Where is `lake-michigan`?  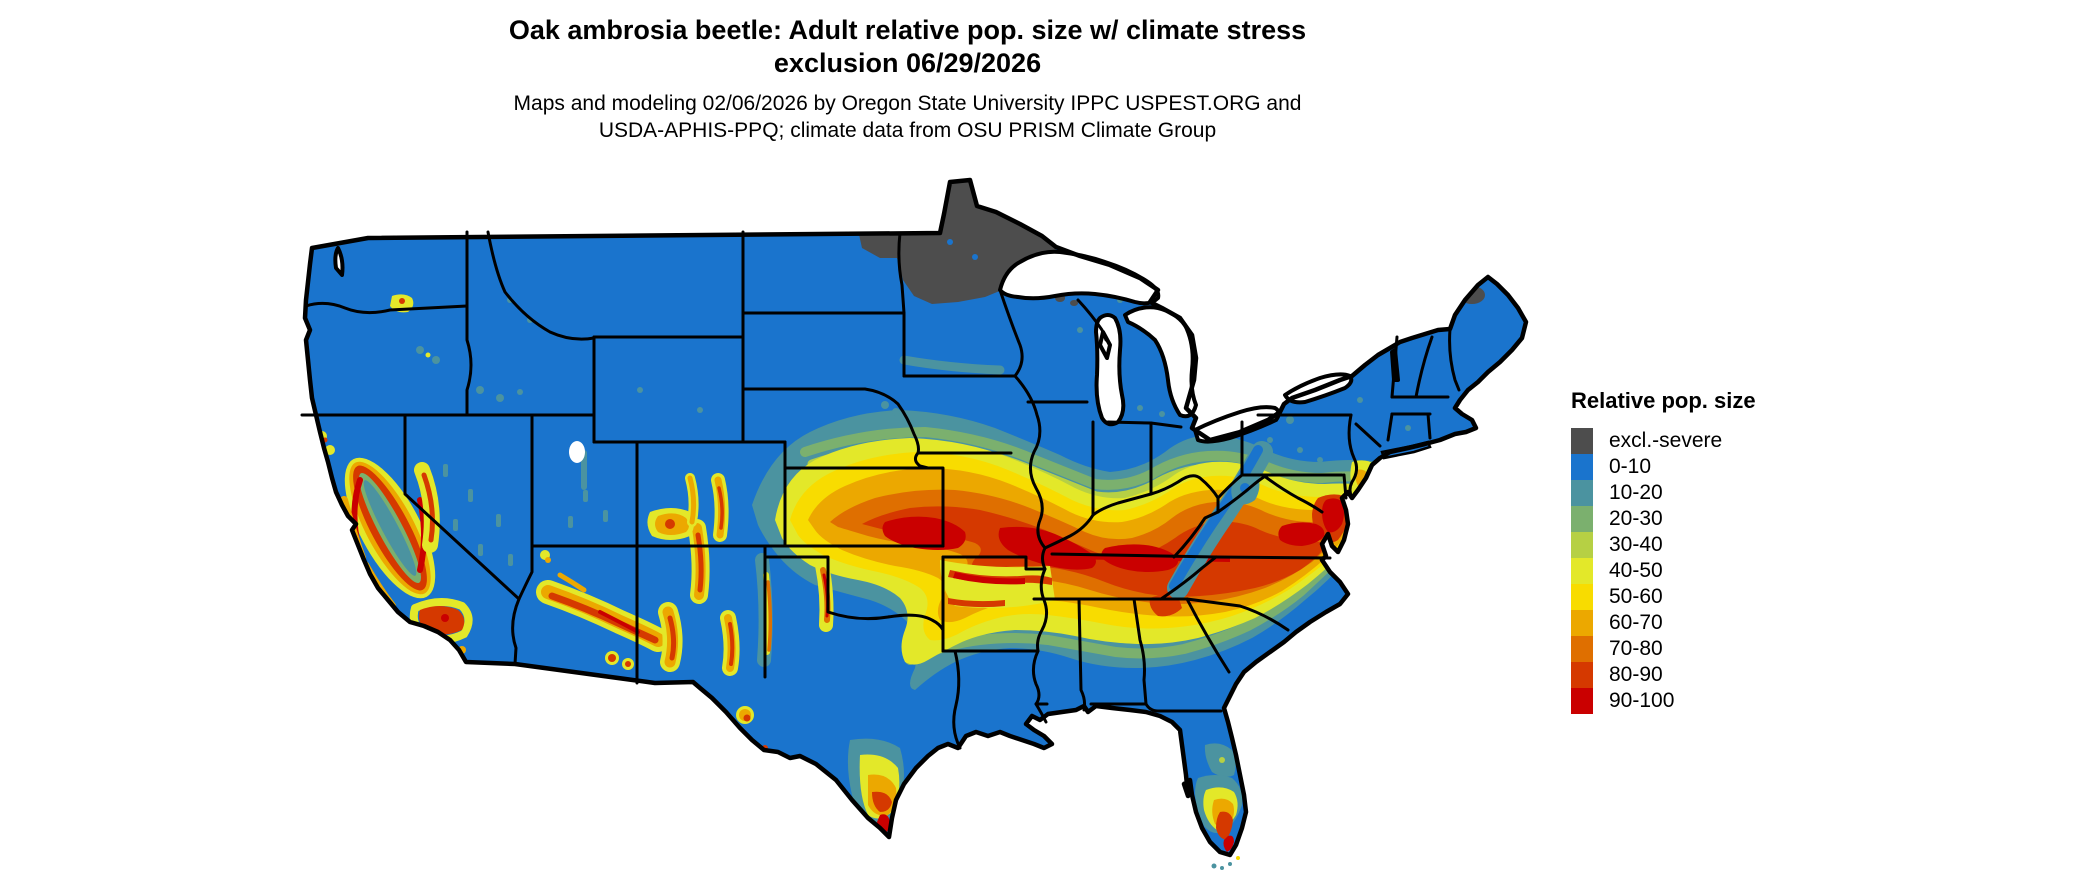 lake-michigan is located at coordinates (1110, 370).